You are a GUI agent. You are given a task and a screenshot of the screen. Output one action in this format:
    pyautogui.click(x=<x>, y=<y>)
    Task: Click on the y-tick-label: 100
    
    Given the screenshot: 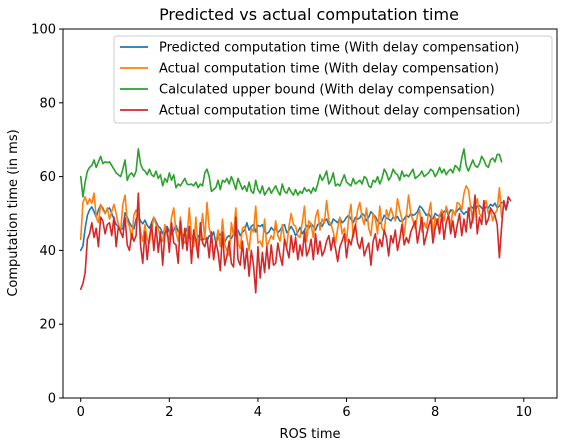 What is the action you would take?
    pyautogui.click(x=43, y=30)
    